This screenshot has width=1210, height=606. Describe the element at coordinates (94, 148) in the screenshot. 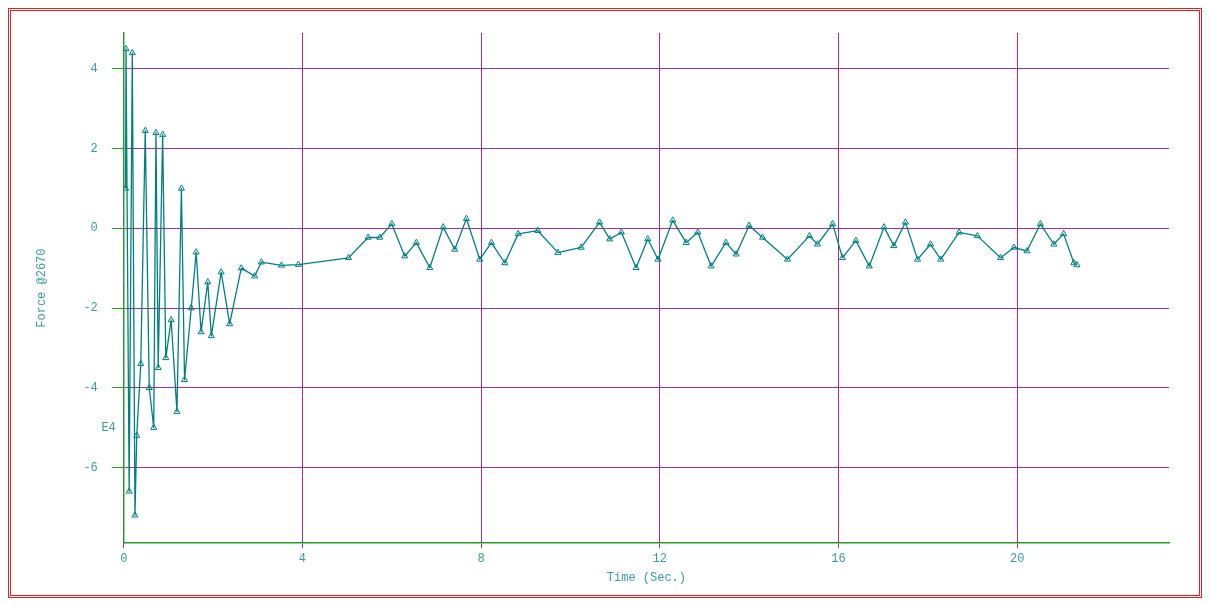

I see `y-tick-label: 2` at that location.